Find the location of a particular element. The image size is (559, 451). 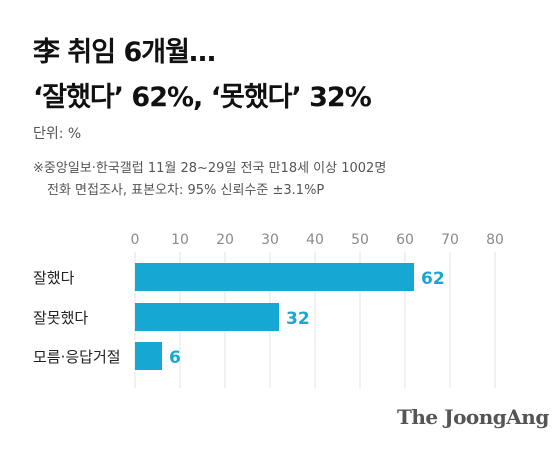

x-tick-label: 30 is located at coordinates (270, 240).